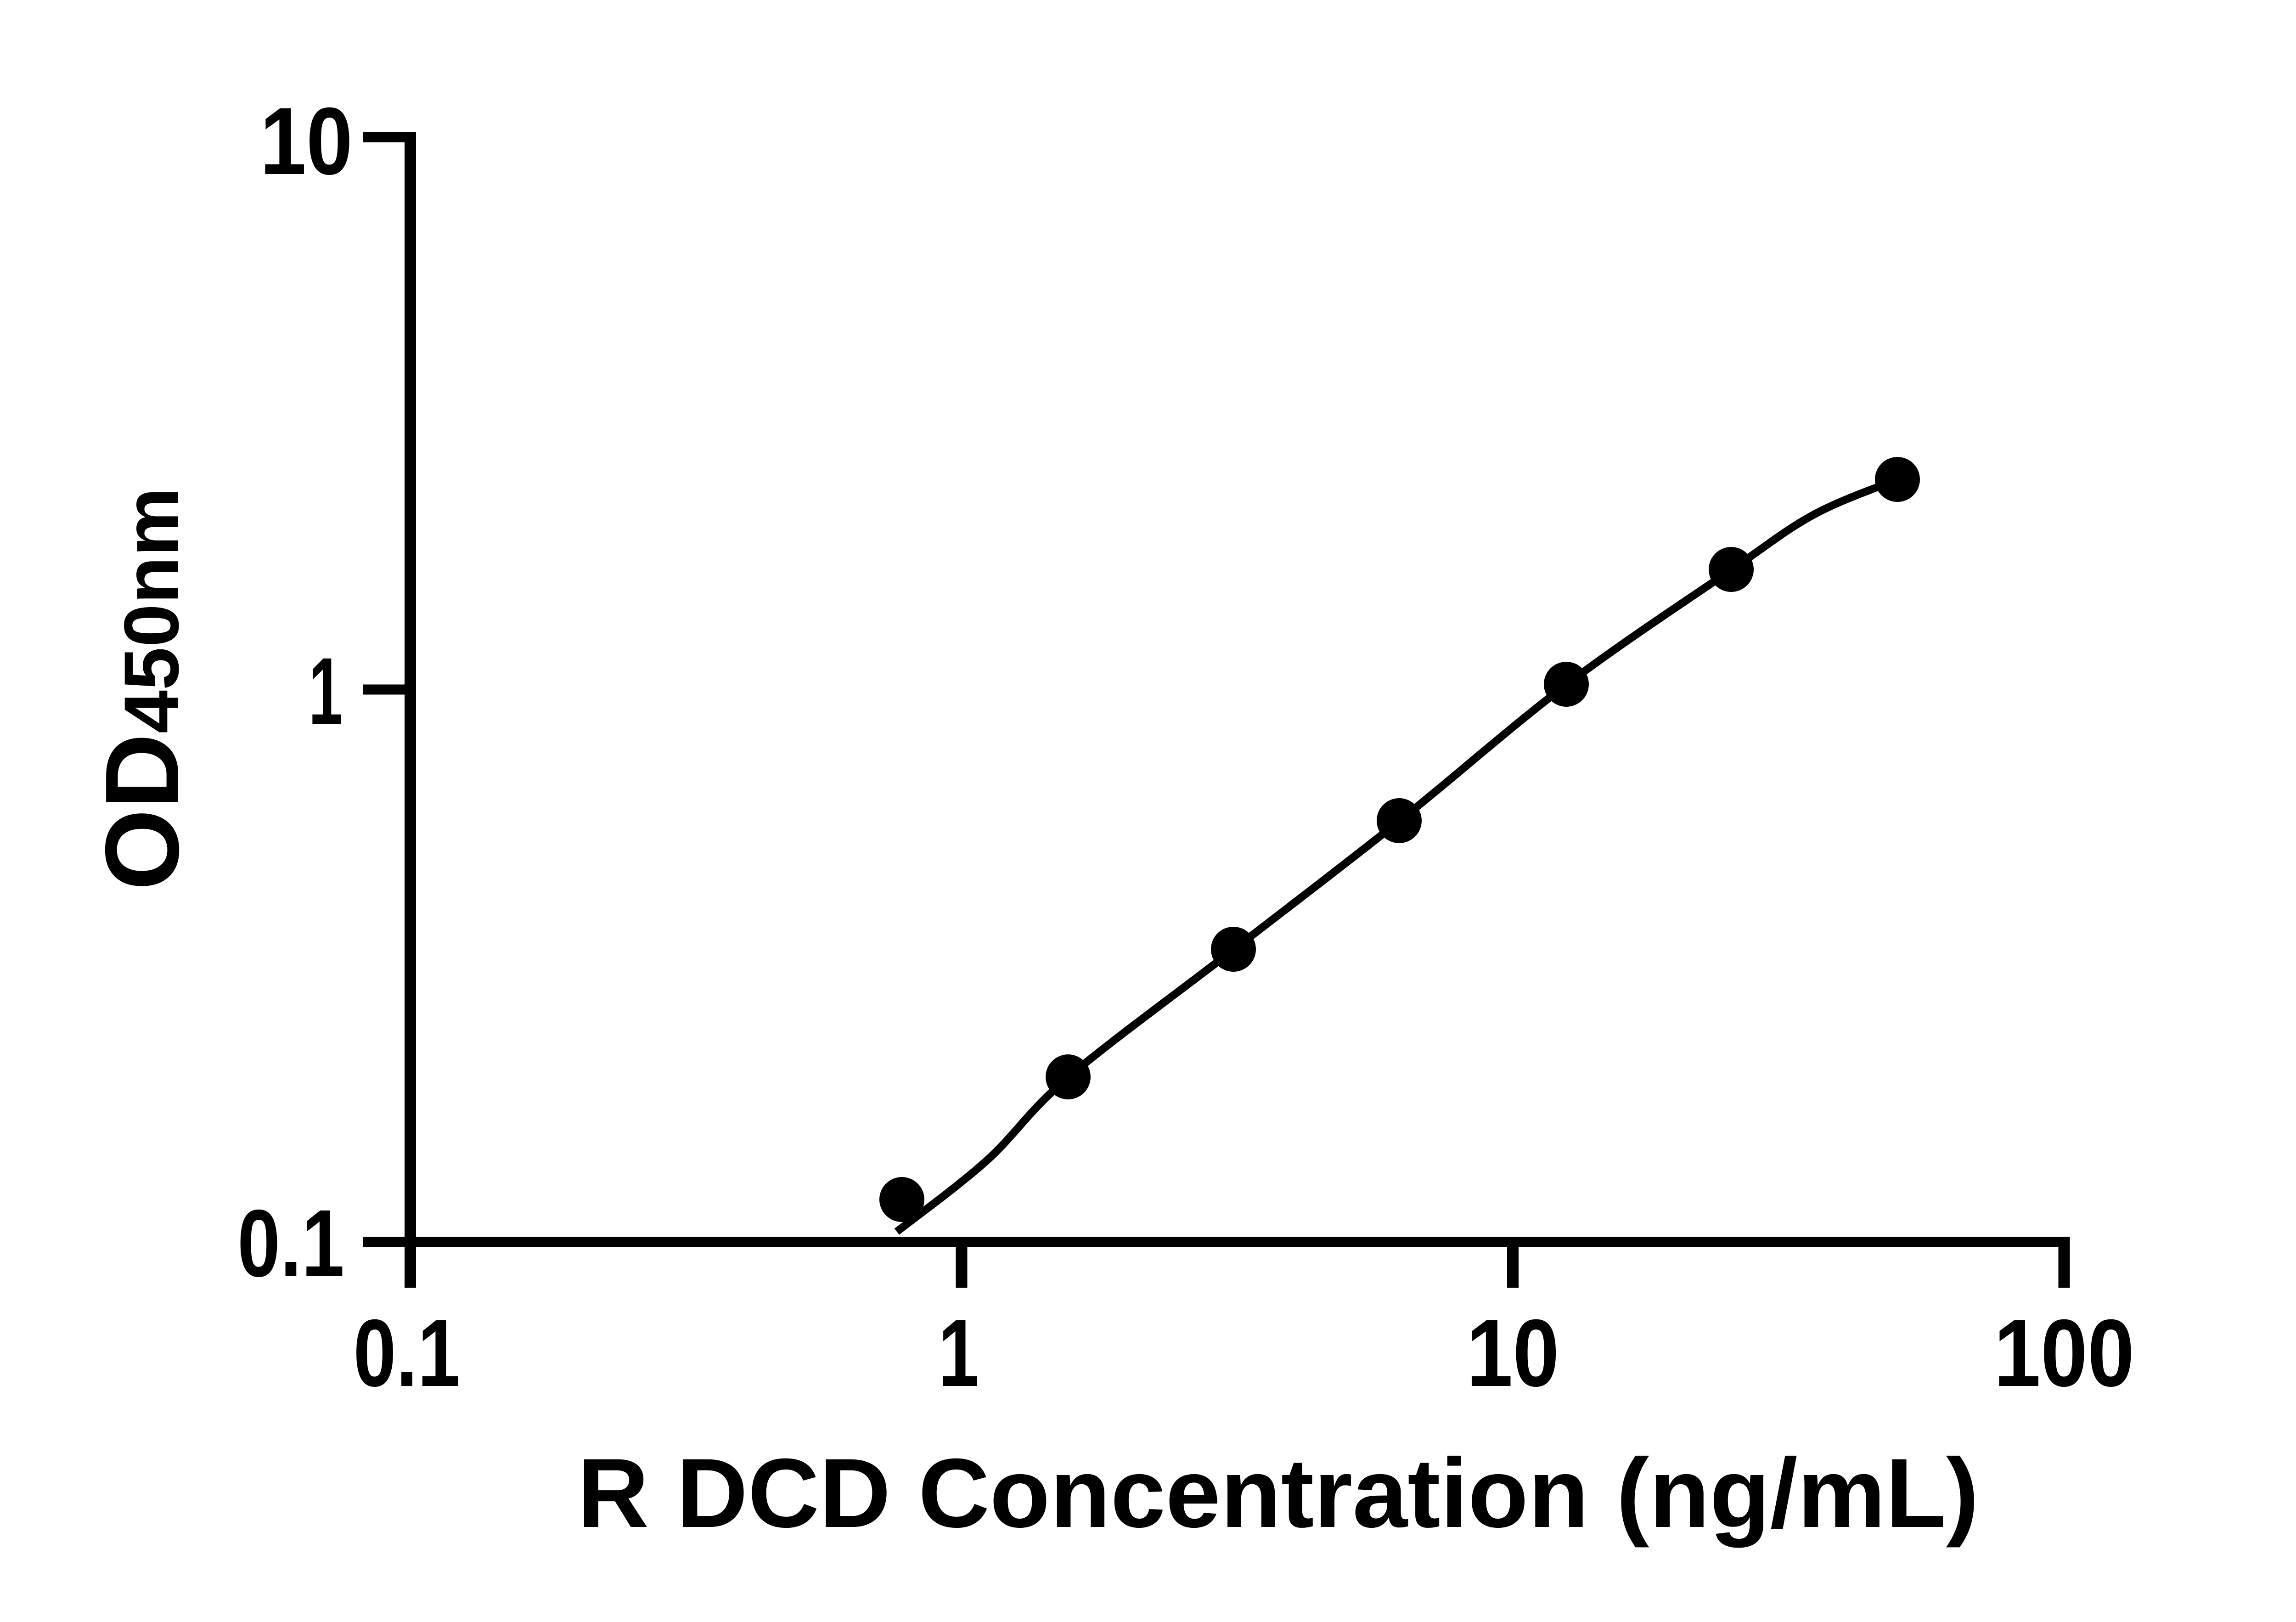  What do you see at coordinates (2064, 1354) in the screenshot?
I see `svg-text: 100` at bounding box center [2064, 1354].